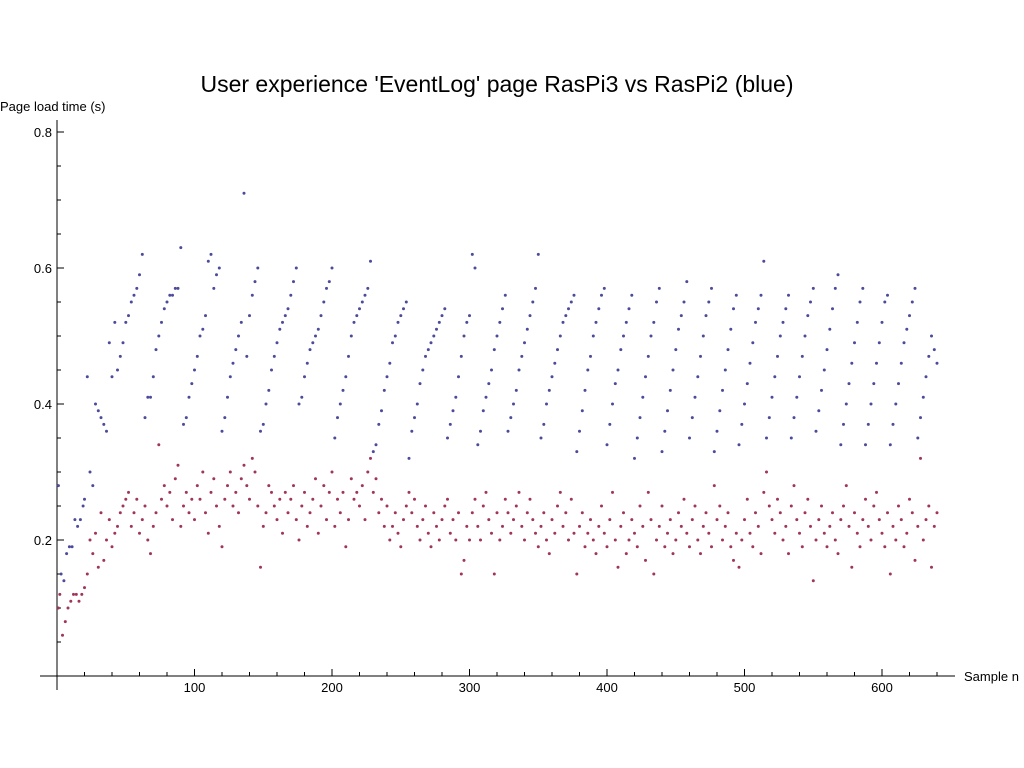 This screenshot has width=1024, height=768. I want to click on x-tick-label: 100, so click(195, 687).